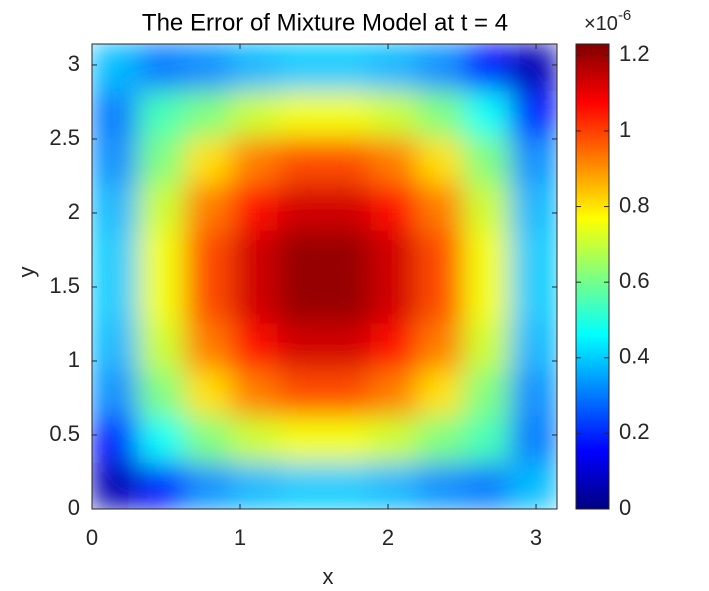  What do you see at coordinates (634, 431) in the screenshot?
I see `colorbar-tick-label: 0.2` at bounding box center [634, 431].